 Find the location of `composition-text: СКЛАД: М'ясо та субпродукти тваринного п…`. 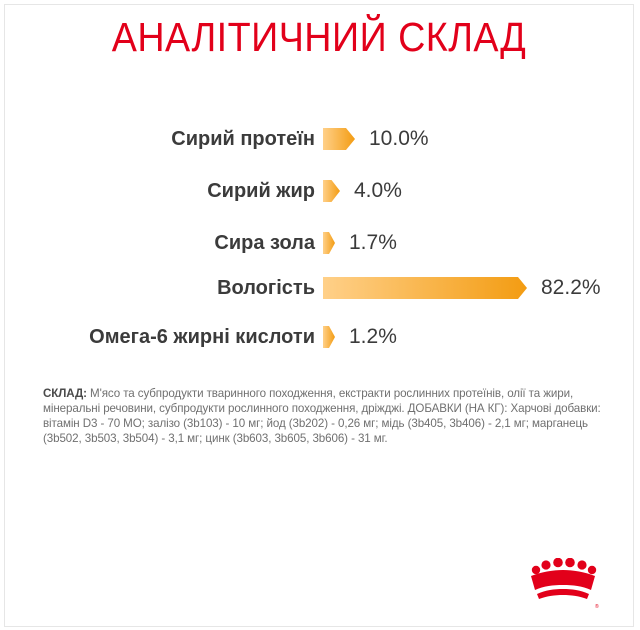

composition-text: СКЛАД: М'ясо та субпродукти тваринного п… is located at coordinates (328, 416).